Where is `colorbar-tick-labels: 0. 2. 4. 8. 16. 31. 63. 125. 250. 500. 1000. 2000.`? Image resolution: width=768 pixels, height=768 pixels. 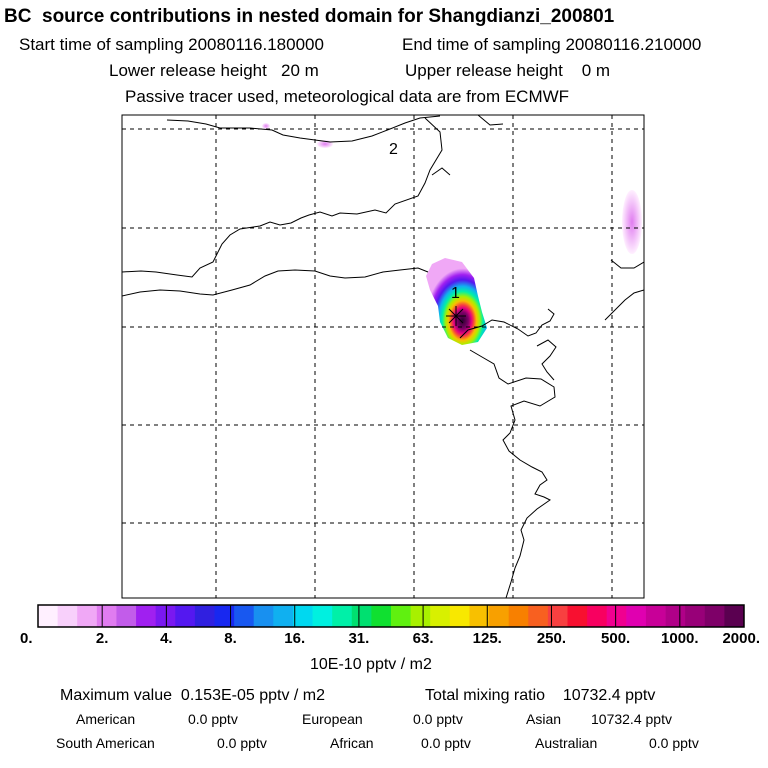
colorbar-tick-labels: 0. 2. 4. 8. 16. 31. 63. 125. 250. 500. 1000. 2000. is located at coordinates (390, 626).